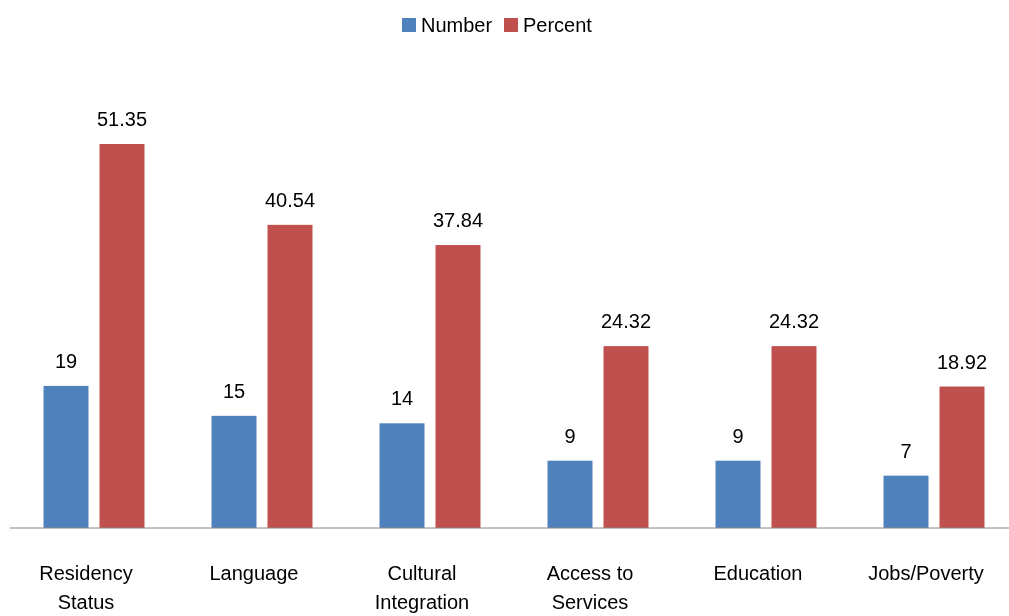 This screenshot has width=1009, height=616. Describe the element at coordinates (558, 25) in the screenshot. I see `legend-label: Percent` at that location.